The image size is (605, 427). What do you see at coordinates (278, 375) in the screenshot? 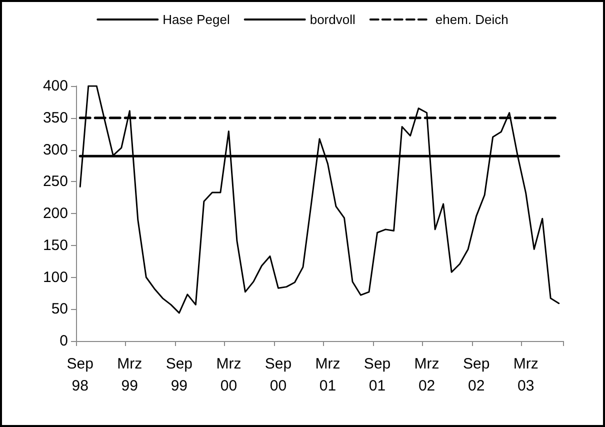
I see `x-tick-label: Sep 00` at bounding box center [278, 375].